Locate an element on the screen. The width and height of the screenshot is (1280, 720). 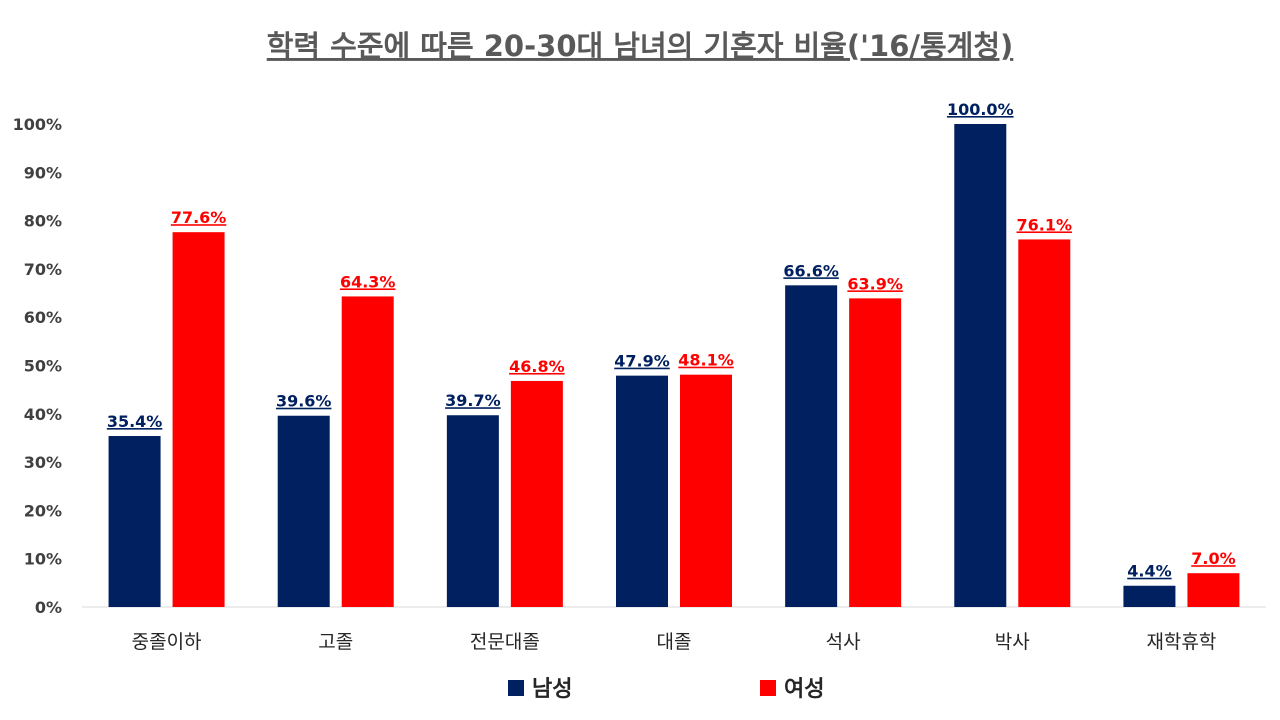
category-label: 대졸 is located at coordinates (674, 642).